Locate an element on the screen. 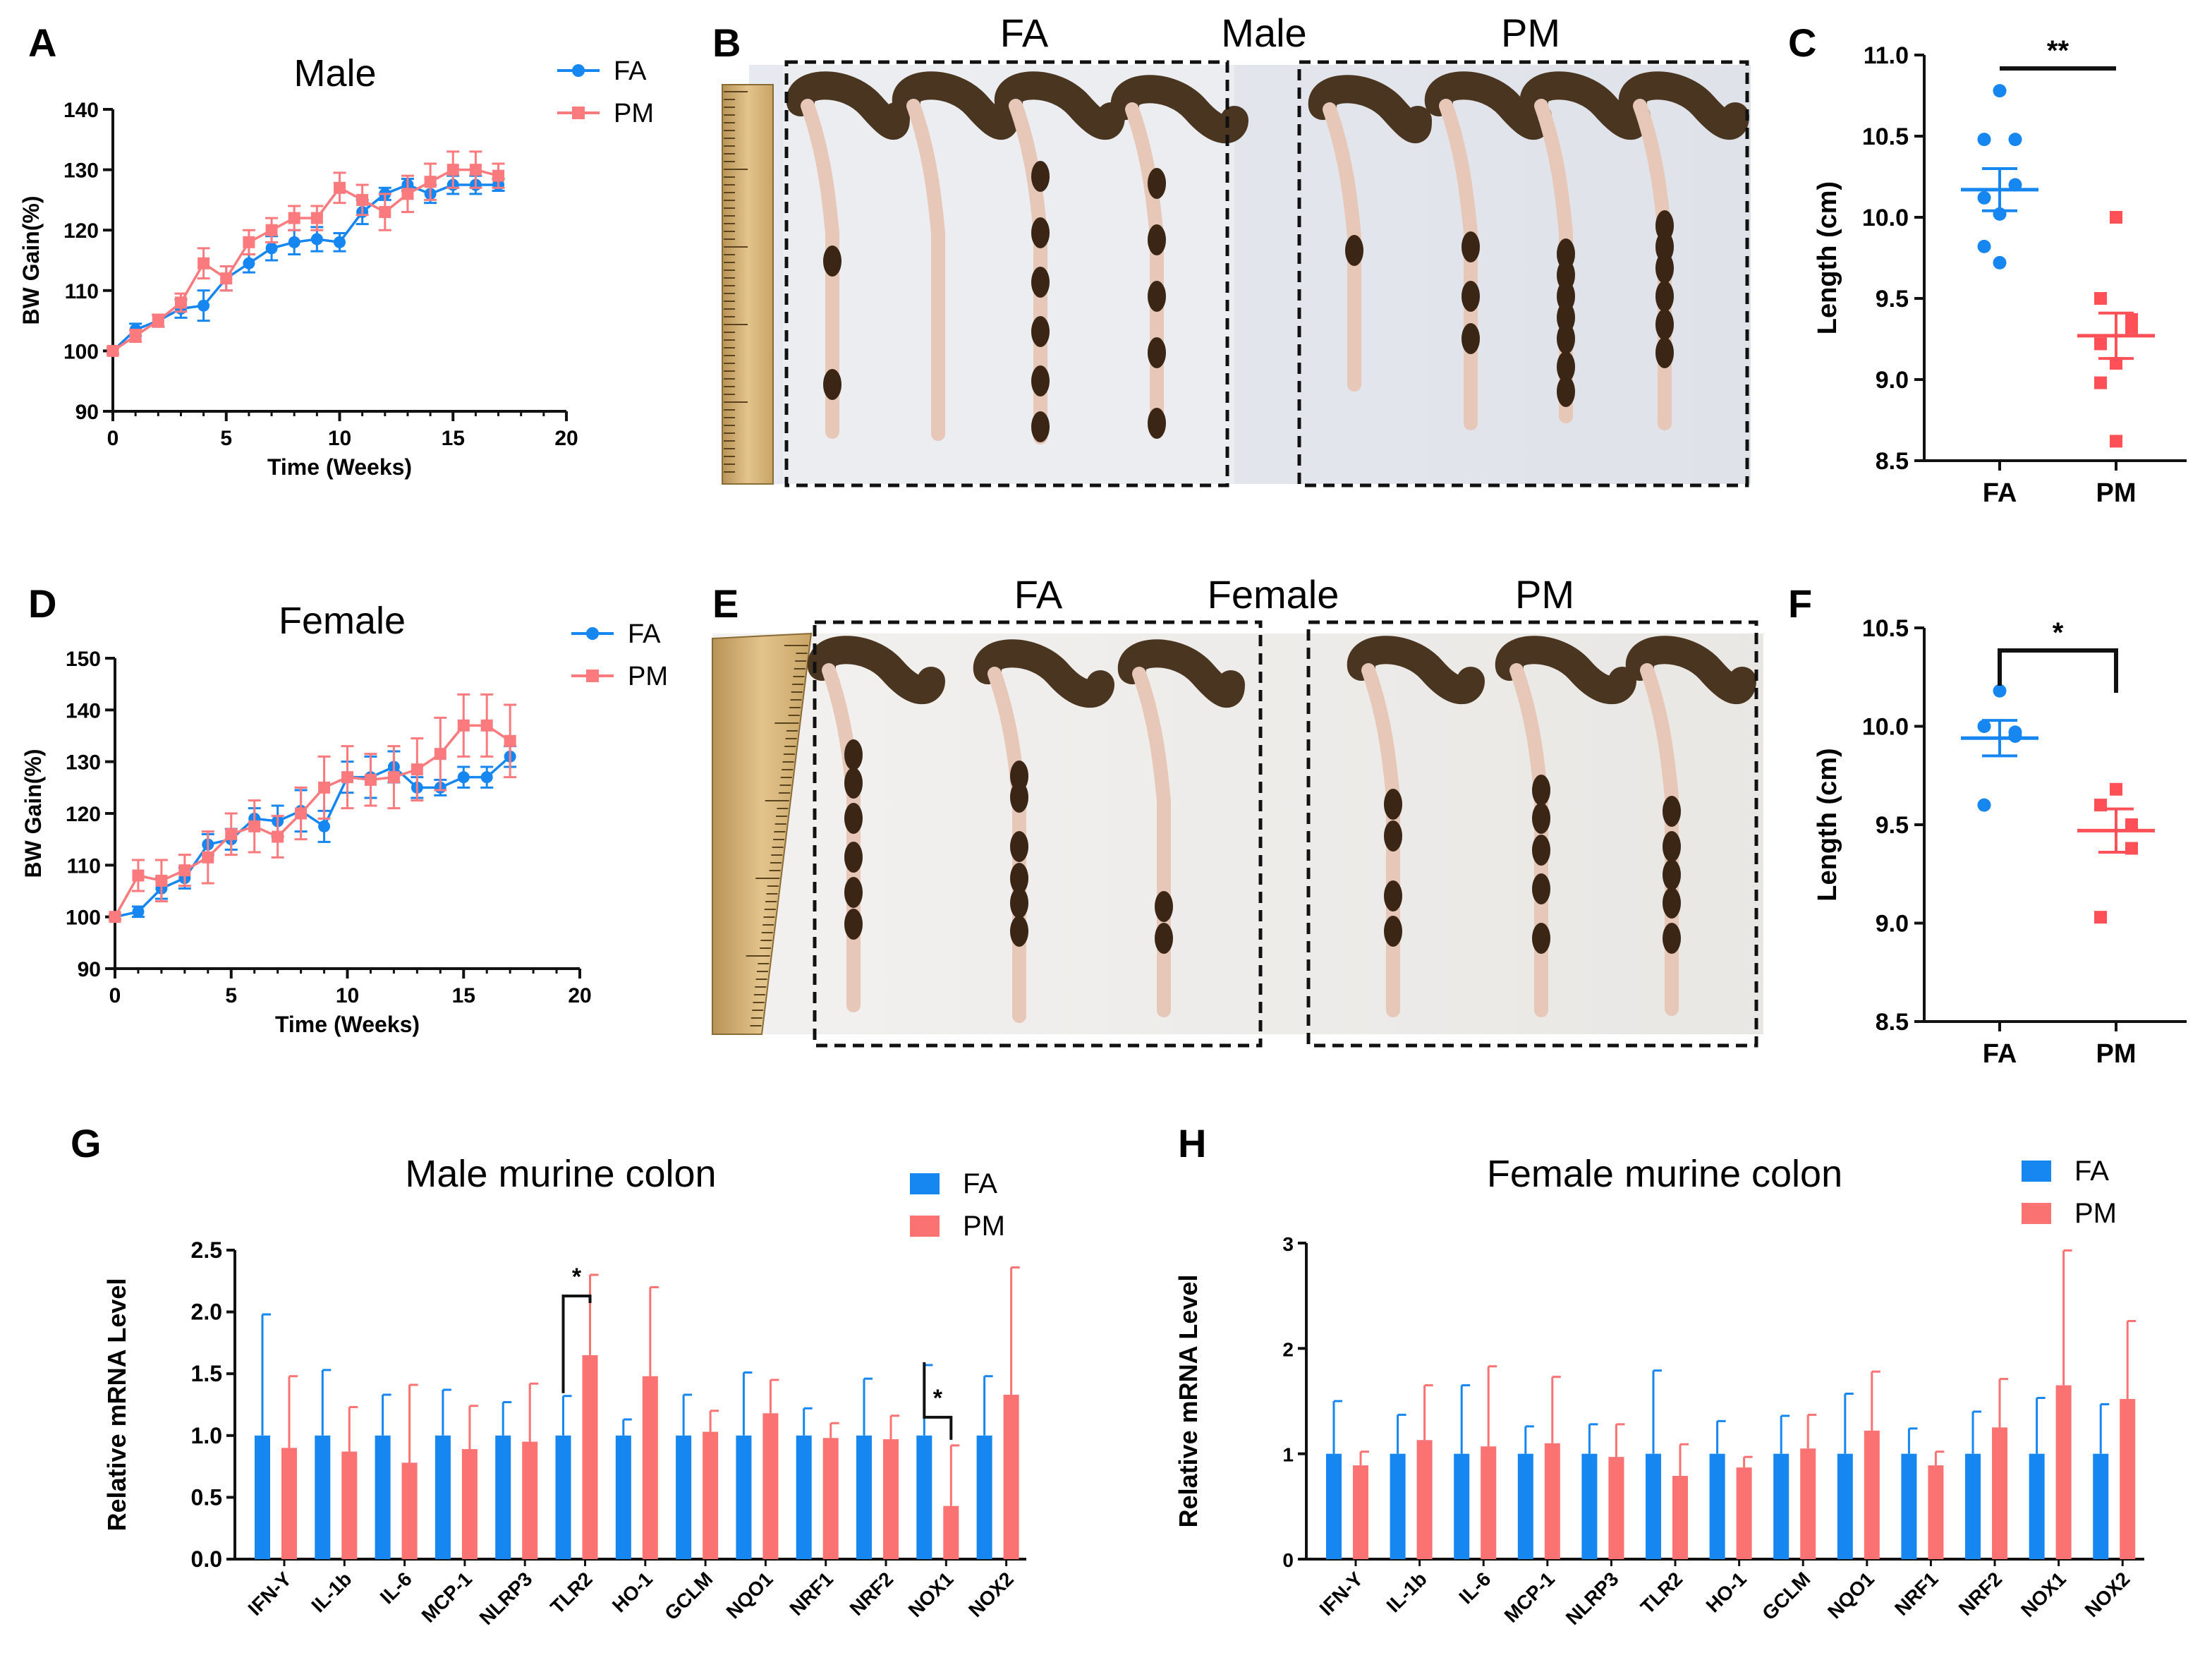  y-tick-label: 90 is located at coordinates (87, 412).